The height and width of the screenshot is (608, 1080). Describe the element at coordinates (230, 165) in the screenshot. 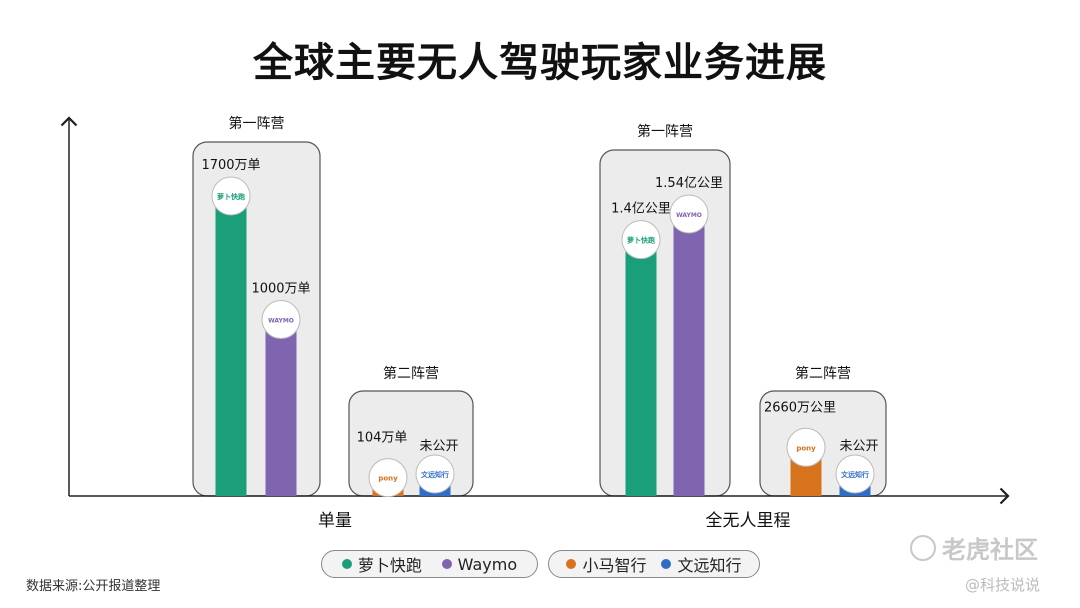

I see `bar-value-label: 1700万单` at that location.